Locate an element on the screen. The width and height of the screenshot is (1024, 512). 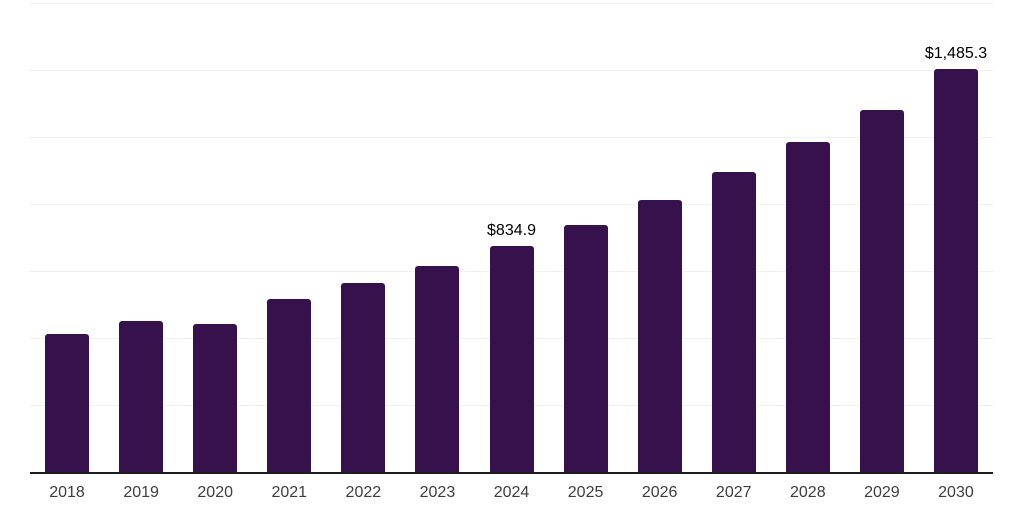
bar-2022 is located at coordinates (363, 377).